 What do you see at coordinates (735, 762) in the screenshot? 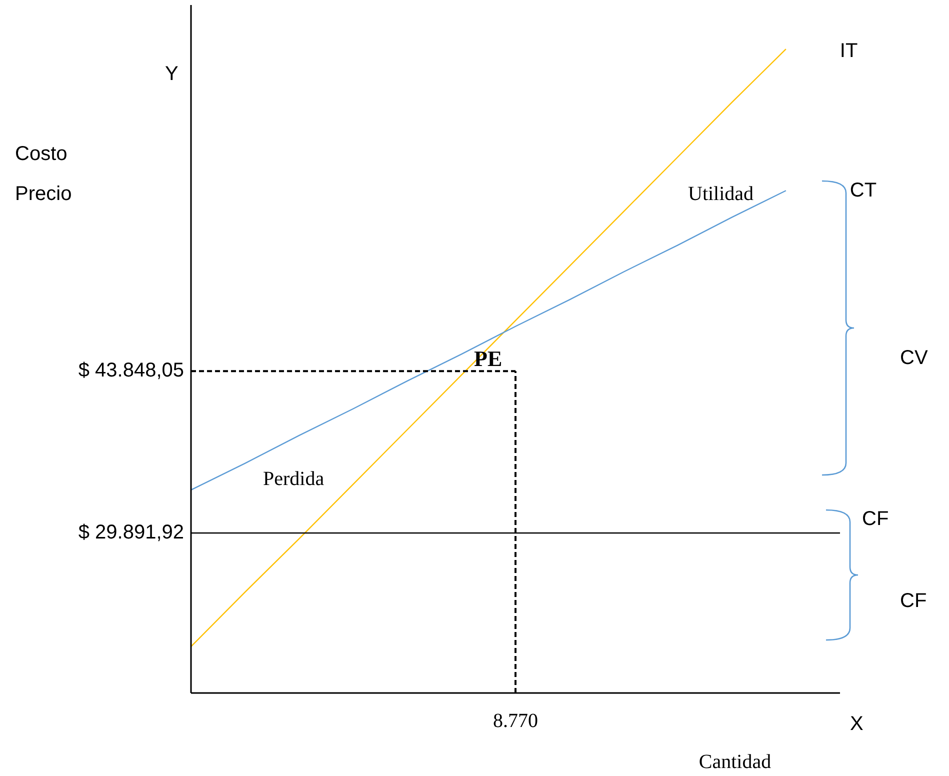
I see `x-axis-title: Cantidad` at bounding box center [735, 762].